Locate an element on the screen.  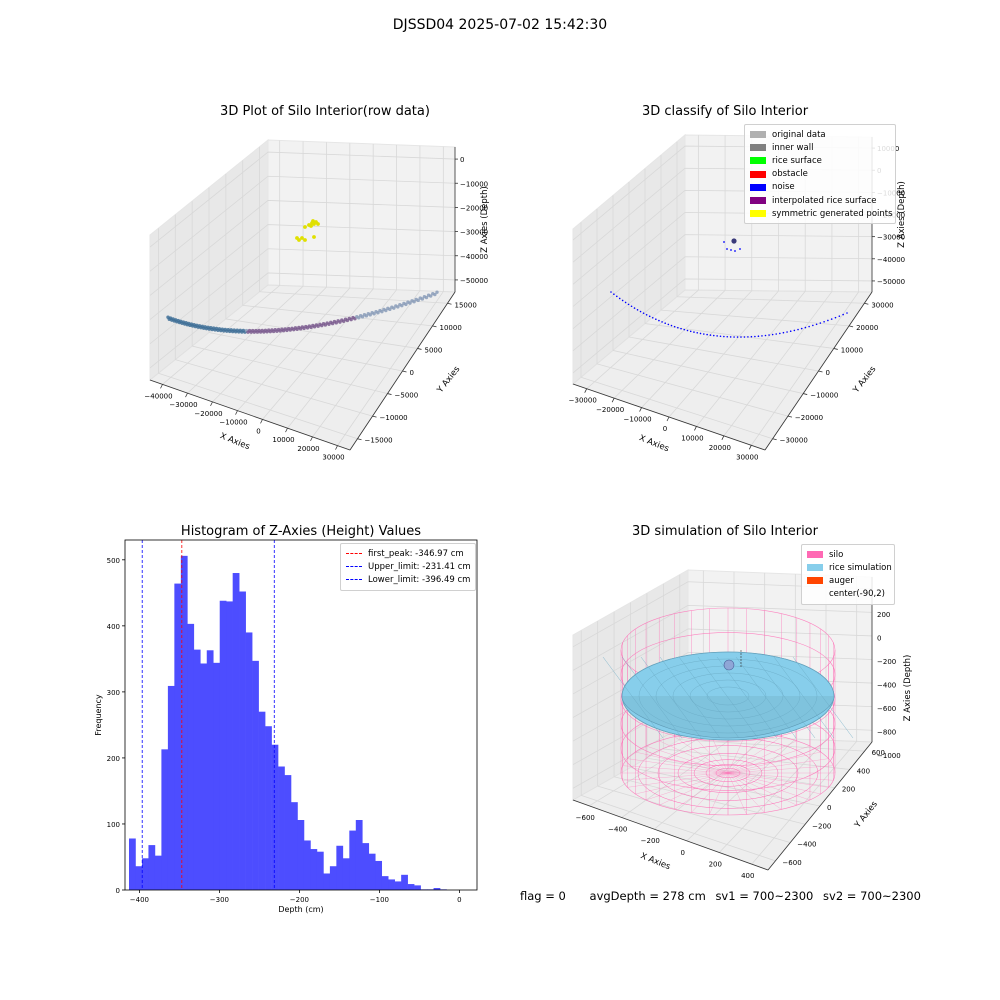
histogram-x-label: Depth (cm) is located at coordinates (300, 909).